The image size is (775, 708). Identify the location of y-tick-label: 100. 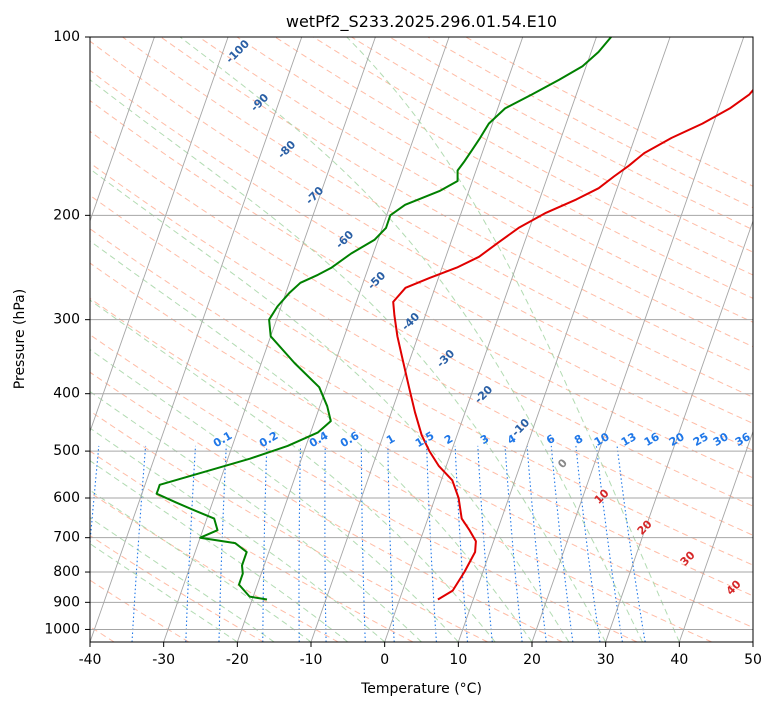
(66, 37).